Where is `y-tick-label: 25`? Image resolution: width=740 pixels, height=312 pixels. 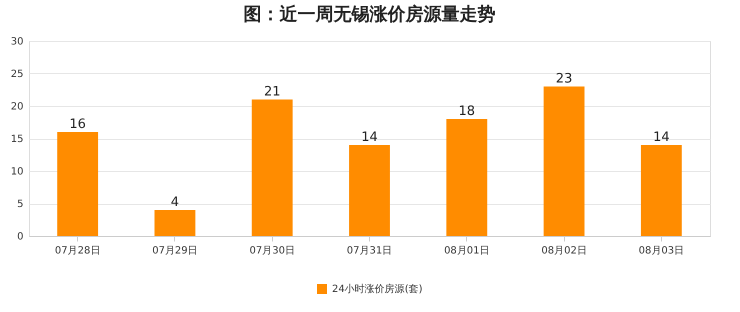
y-tick-label: 25 is located at coordinates (17, 74).